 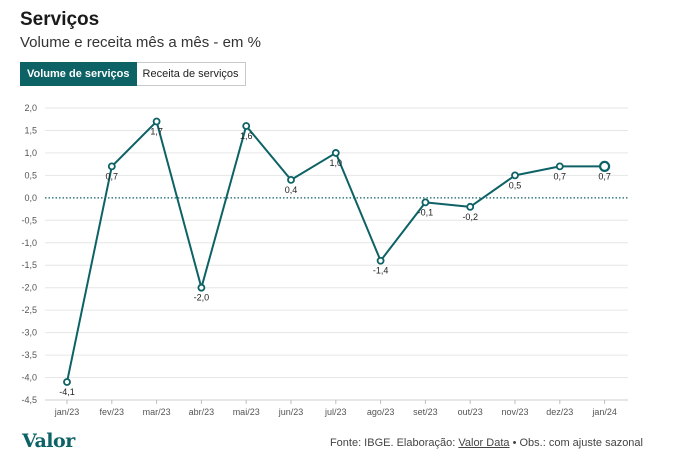 What do you see at coordinates (515, 185) in the screenshot?
I see `data-label: 0,5` at bounding box center [515, 185].